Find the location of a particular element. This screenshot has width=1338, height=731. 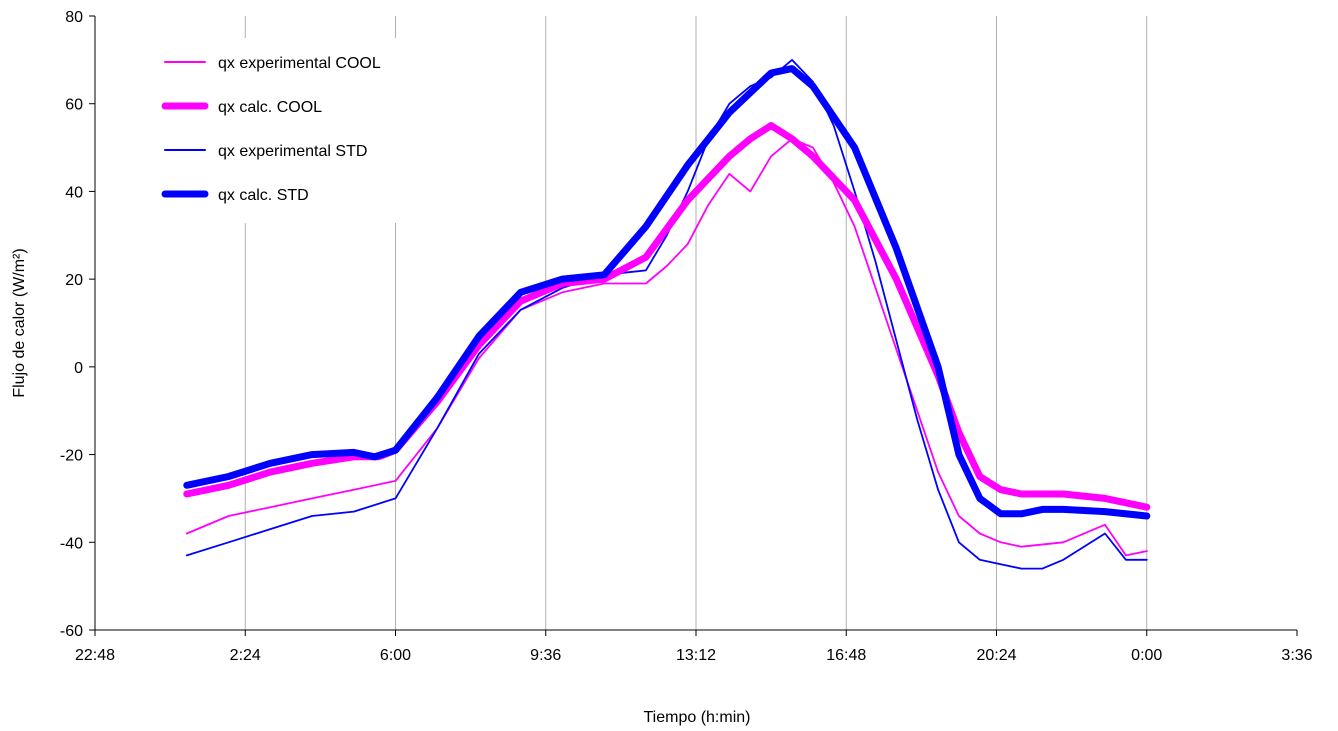

legend-label-3: qx calc. STD is located at coordinates (263, 195).